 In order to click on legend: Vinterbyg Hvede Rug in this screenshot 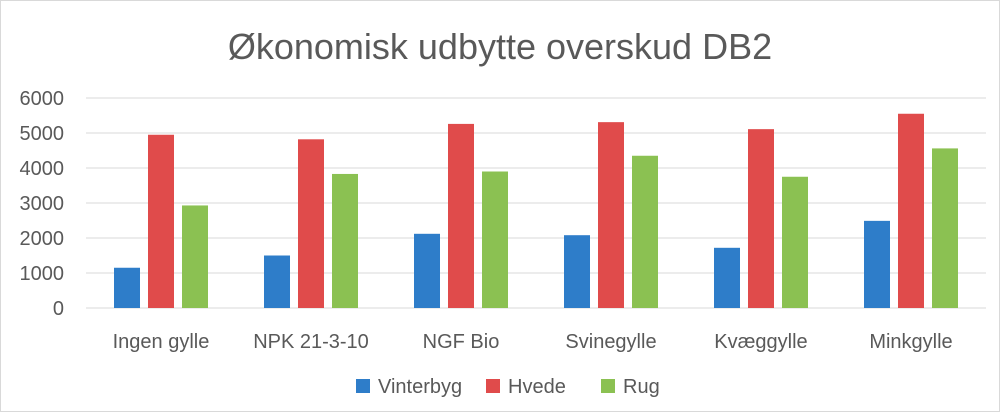, I will do `click(508, 387)`.